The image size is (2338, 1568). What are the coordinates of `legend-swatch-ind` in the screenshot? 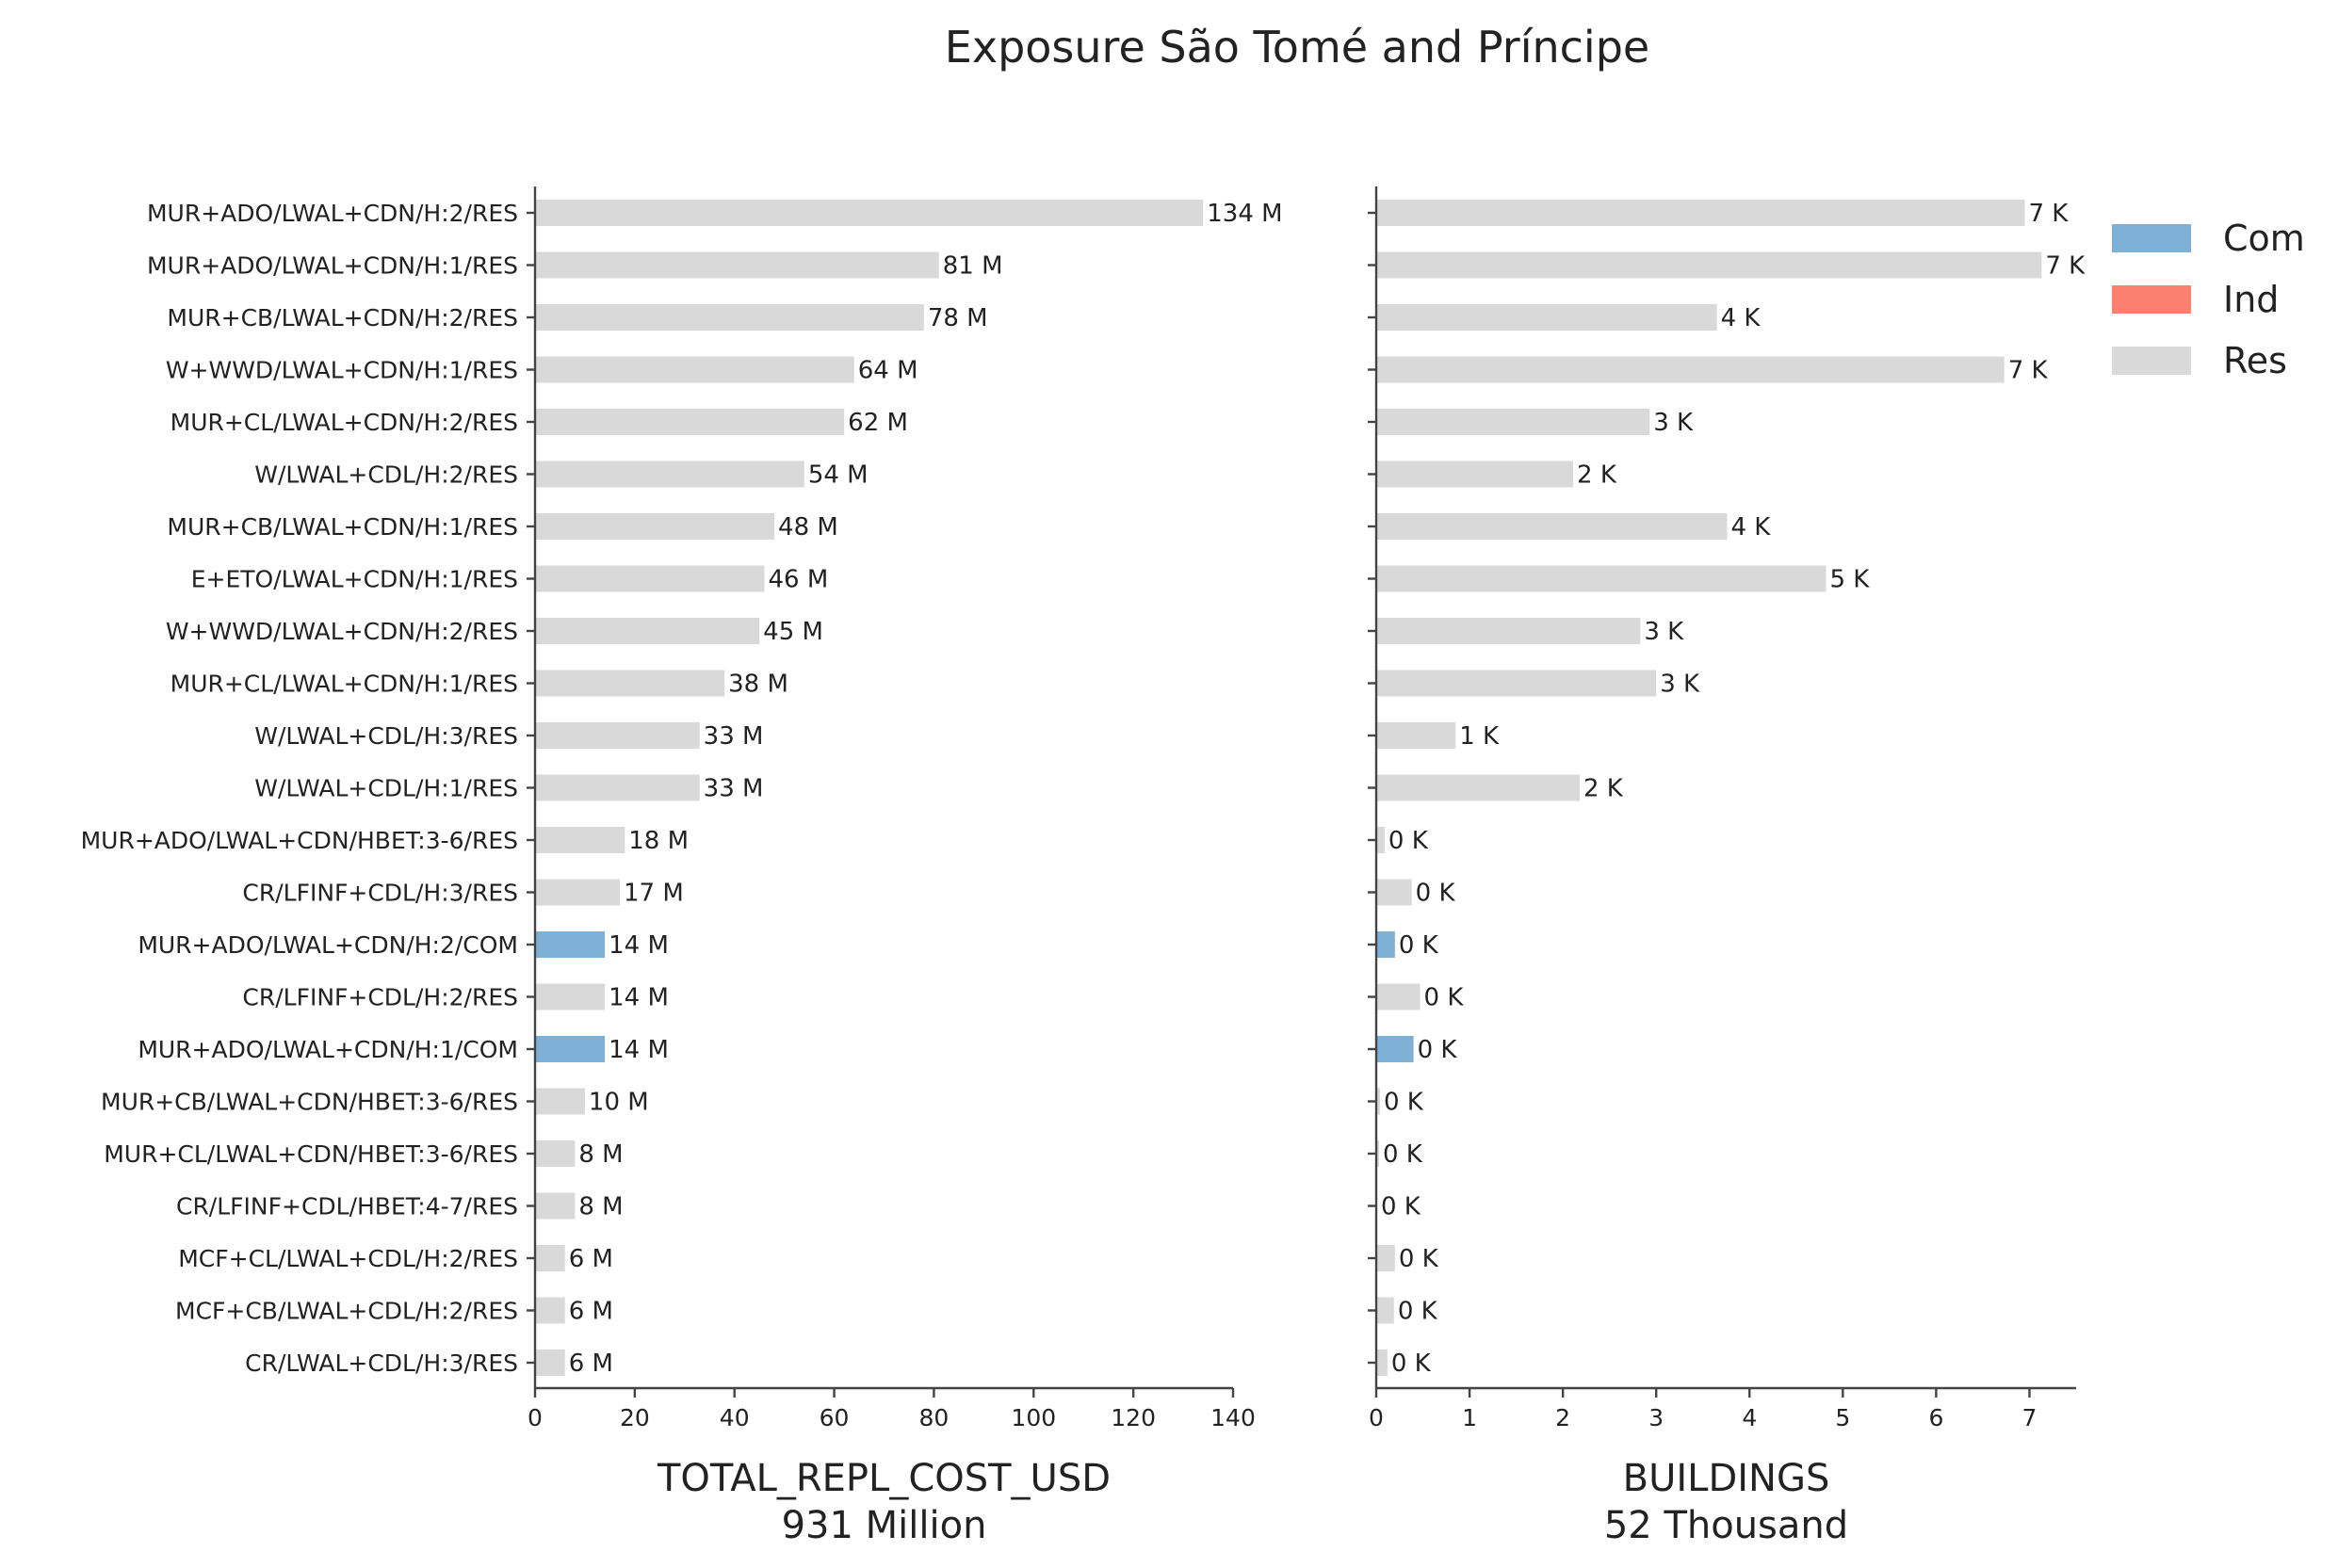 It's located at (2151, 299).